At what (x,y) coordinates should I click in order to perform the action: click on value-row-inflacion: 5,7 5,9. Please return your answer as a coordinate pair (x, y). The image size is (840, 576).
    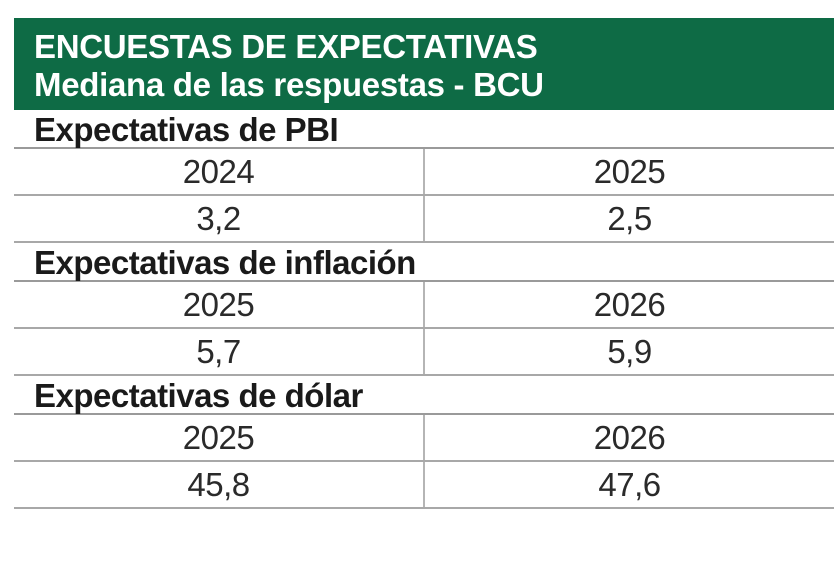
    Looking at the image, I should click on (424, 352).